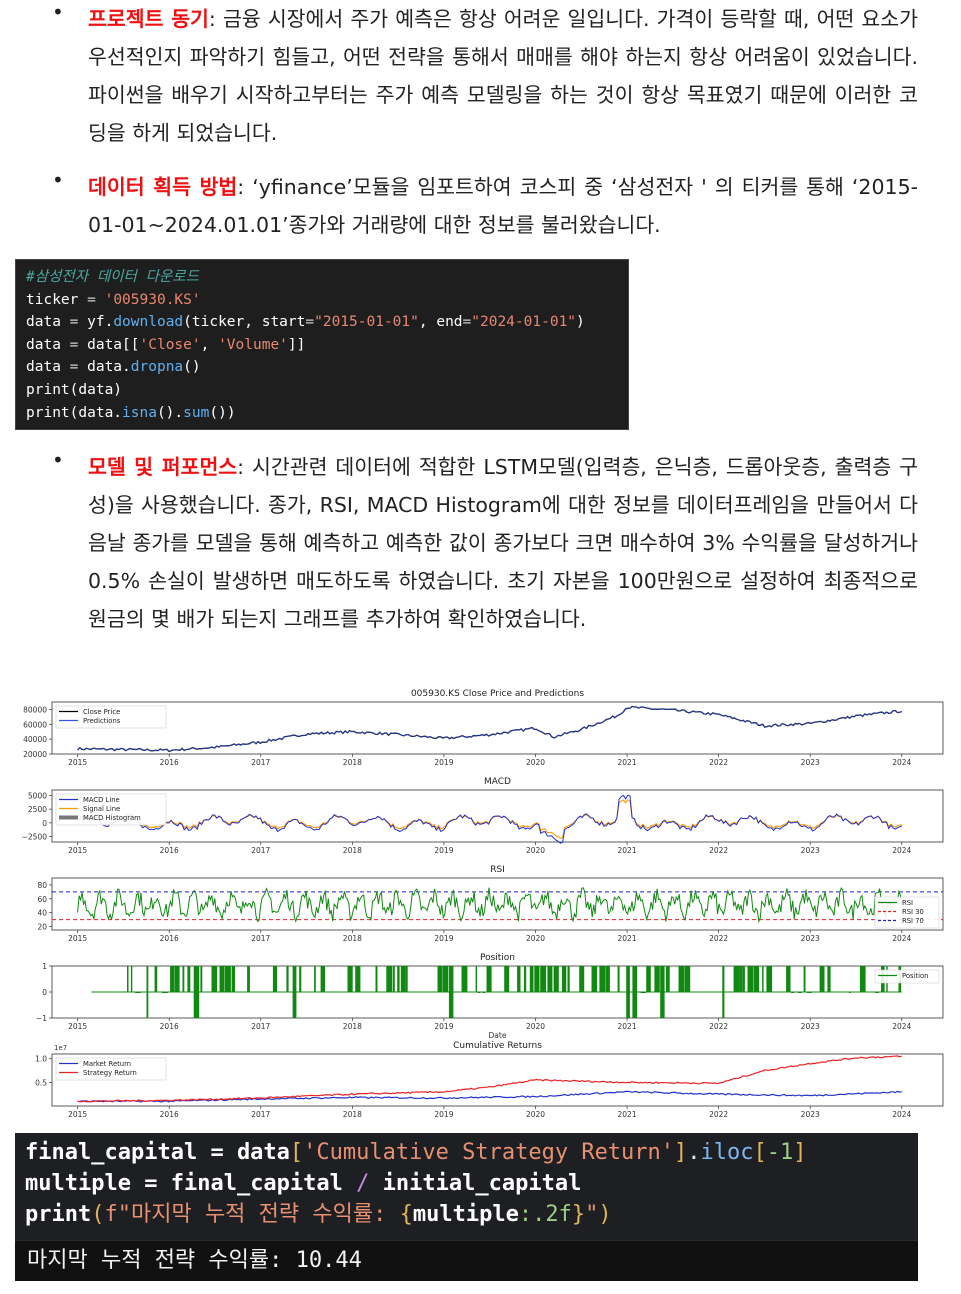 This screenshot has height=1294, width=961. Describe the element at coordinates (101, 800) in the screenshot. I see `legend-label: MACD Line` at that location.